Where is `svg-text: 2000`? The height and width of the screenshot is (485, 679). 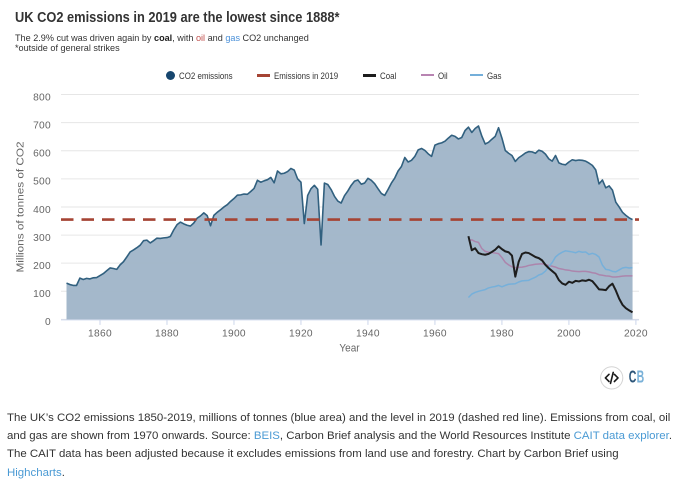 svg-text: 2000 is located at coordinates (569, 334).